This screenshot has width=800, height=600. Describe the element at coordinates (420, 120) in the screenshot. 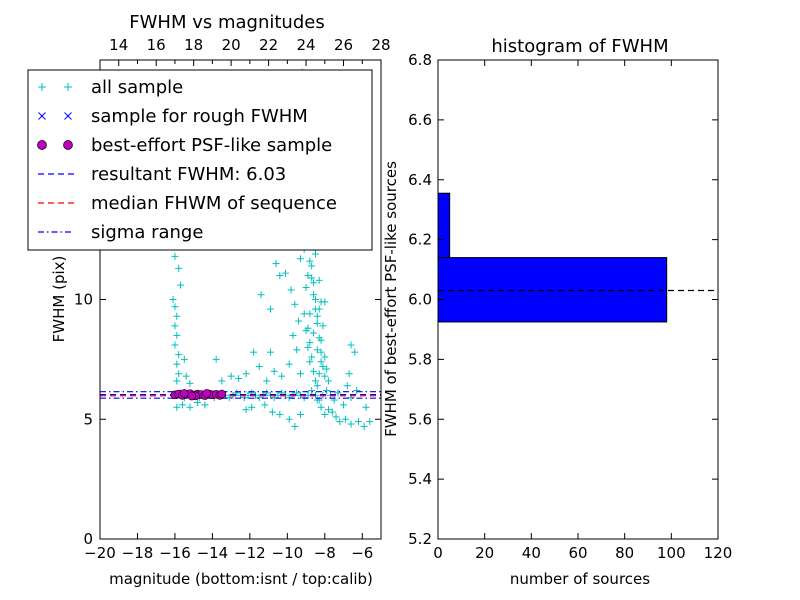

I see `y-tick-label: 6.6` at that location.